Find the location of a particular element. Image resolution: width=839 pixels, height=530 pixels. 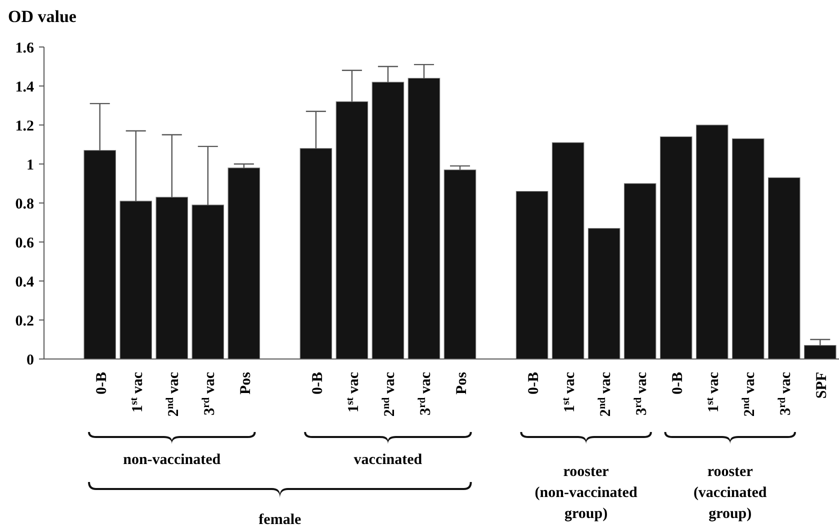

y-tick-label: 0.4 is located at coordinates (24, 282).